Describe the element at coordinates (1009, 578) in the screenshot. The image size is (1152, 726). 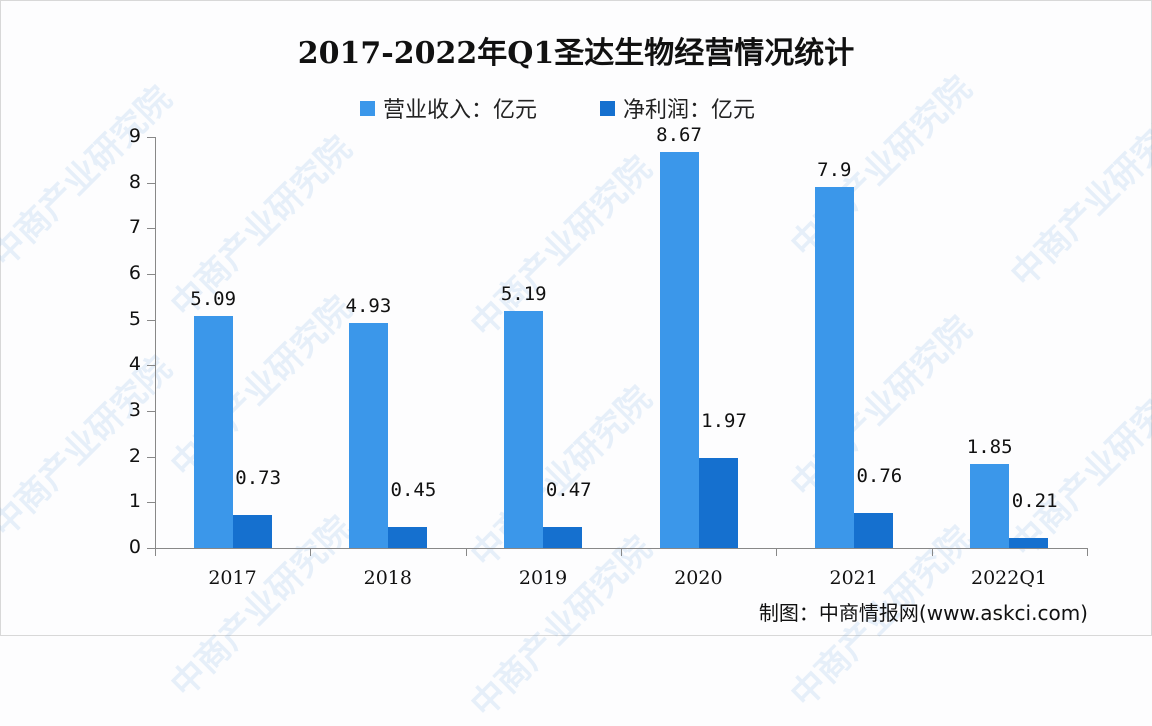
I see `x-category-label: 2022Q1` at that location.